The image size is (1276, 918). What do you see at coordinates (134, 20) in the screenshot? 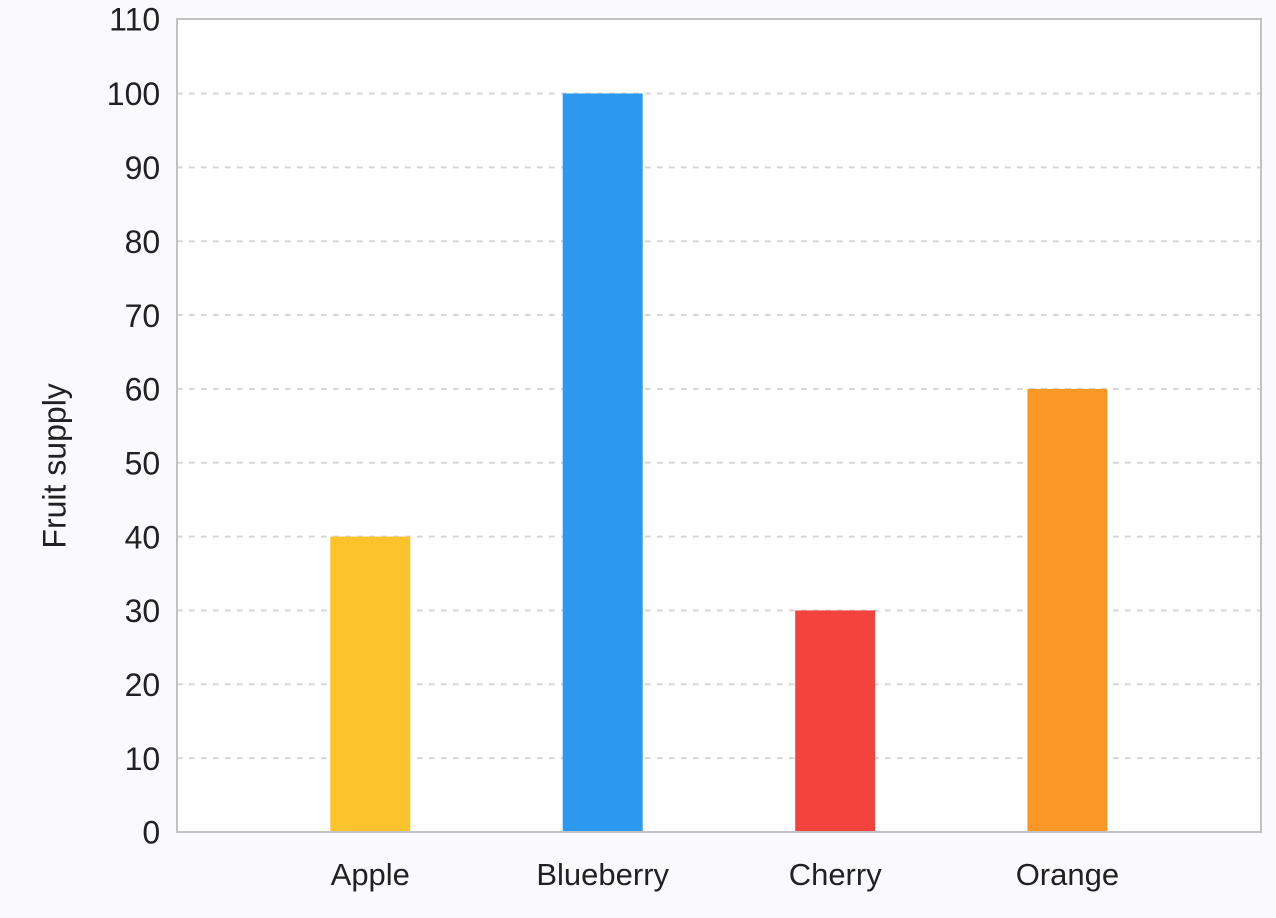
I see `svg-text: 110` at bounding box center [134, 20].